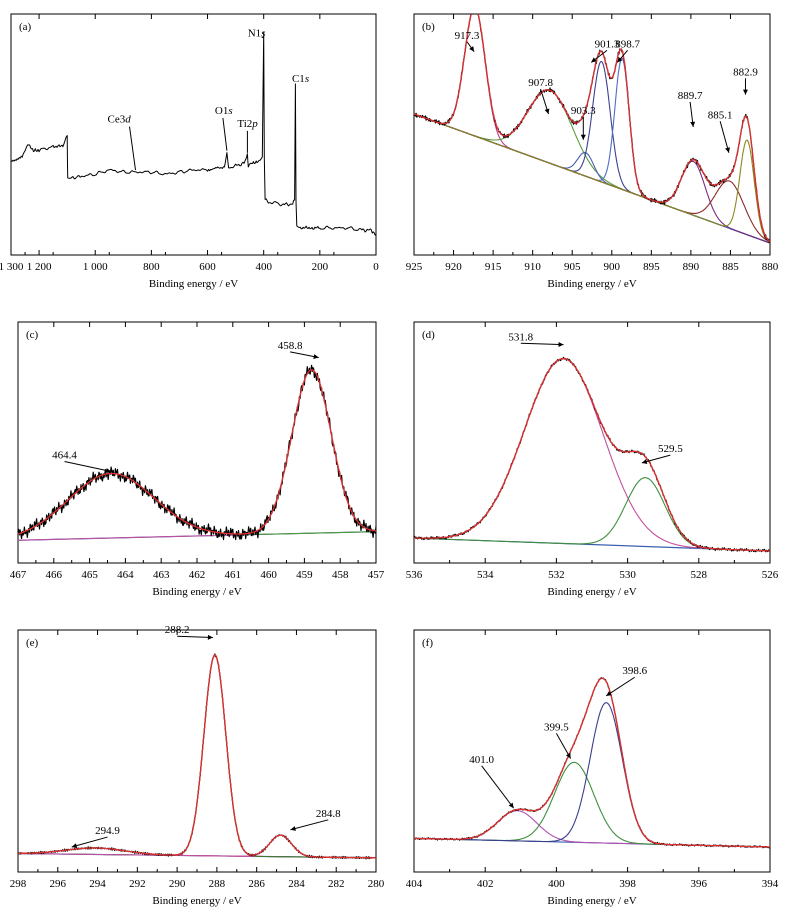  I want to click on panel-label: (a), so click(25, 27).